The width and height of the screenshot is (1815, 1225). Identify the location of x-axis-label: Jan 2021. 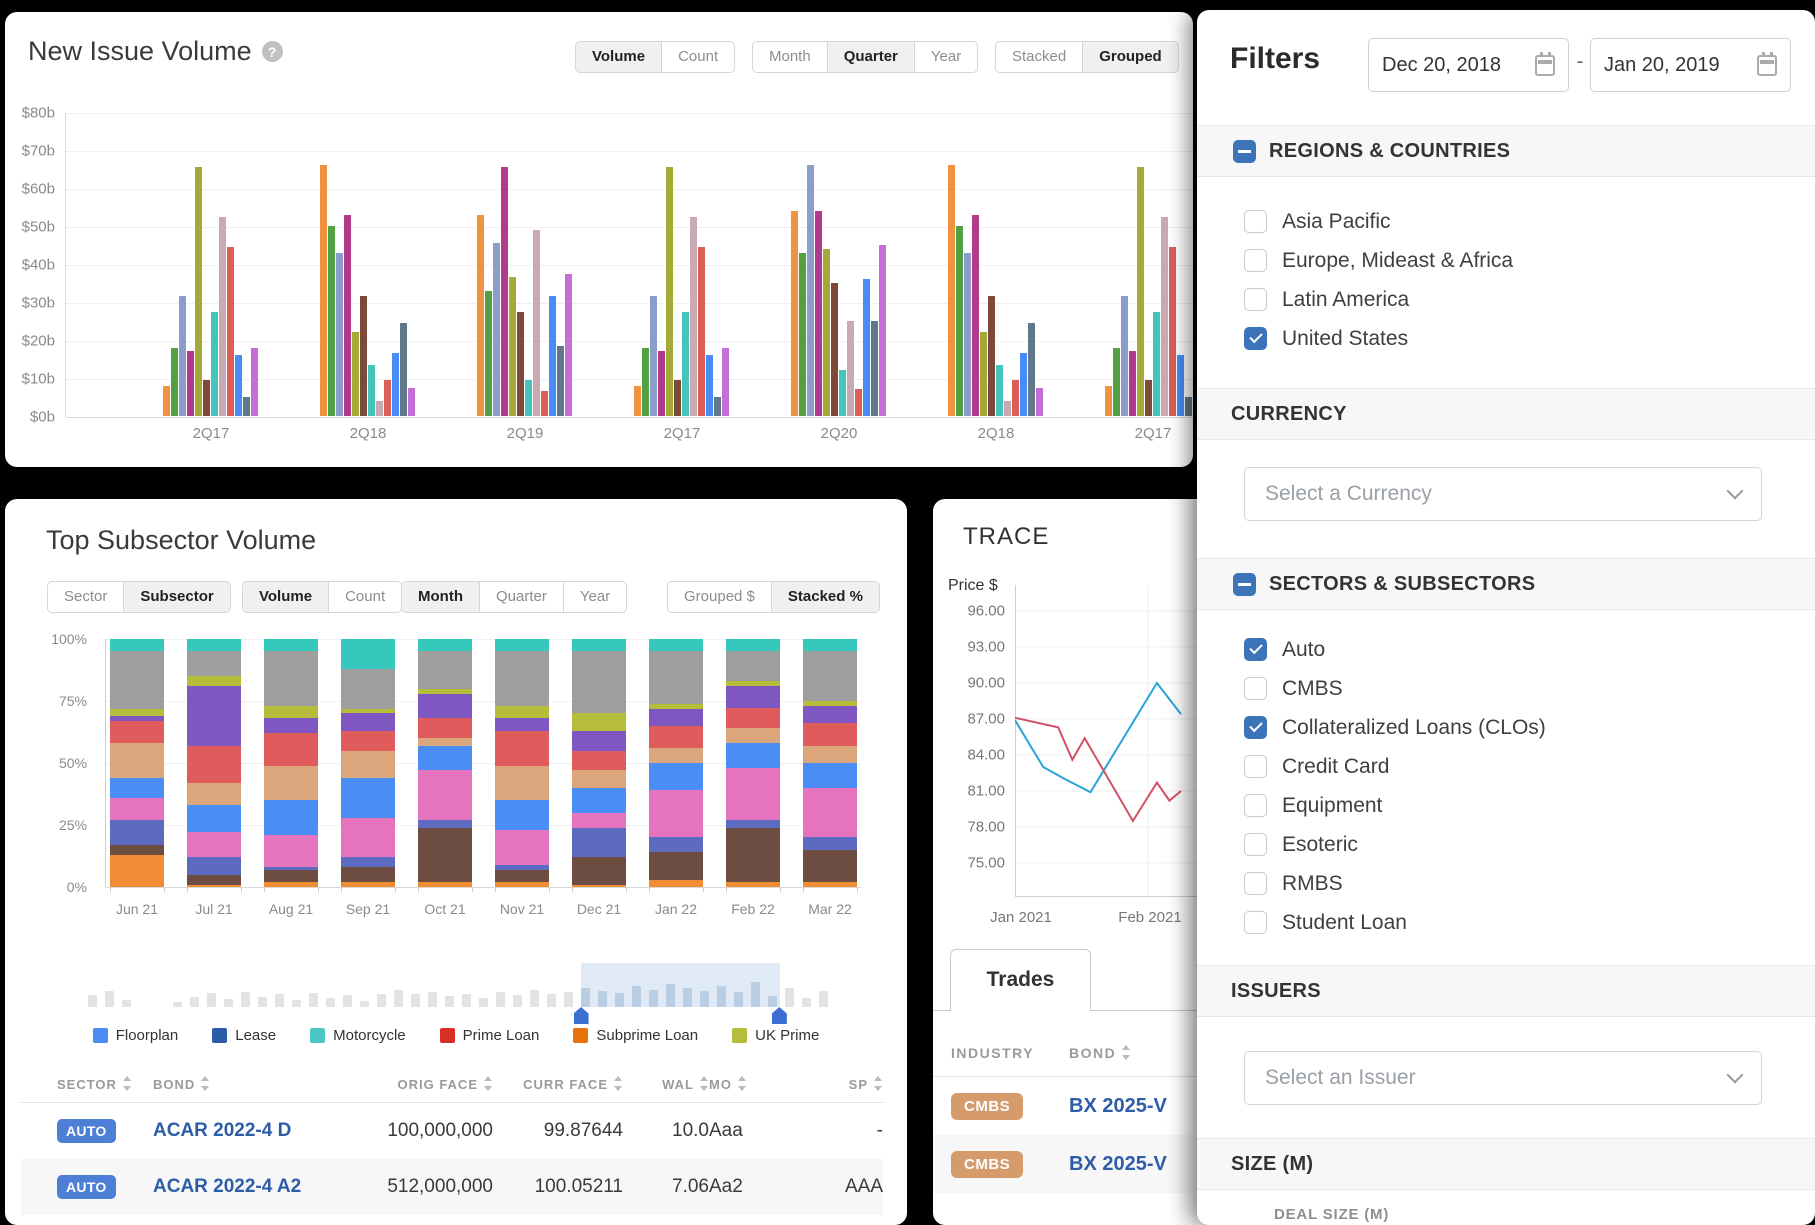
(1021, 917).